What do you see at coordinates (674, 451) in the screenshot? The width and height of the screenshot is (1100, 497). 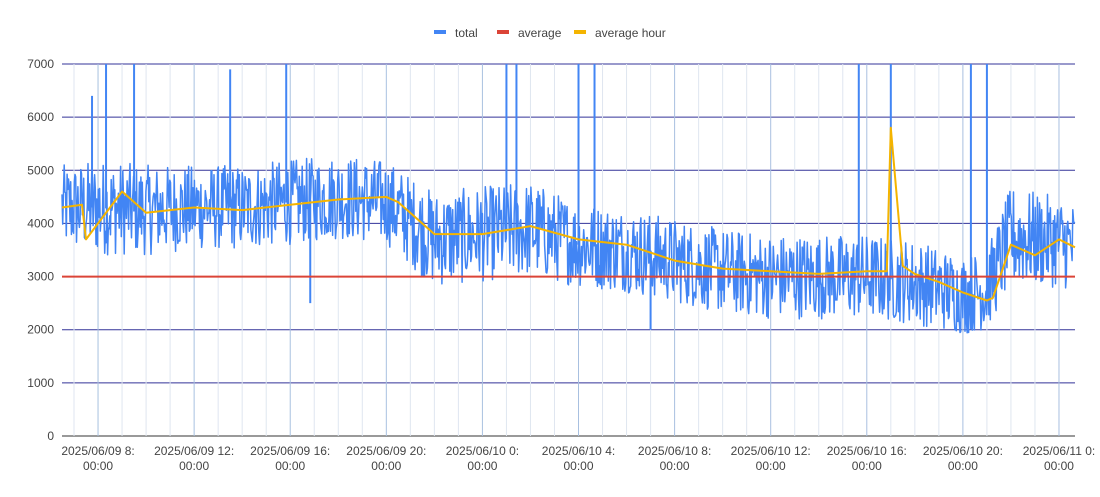 I see `x-tick-label: 2025/06/10 8:` at bounding box center [674, 451].